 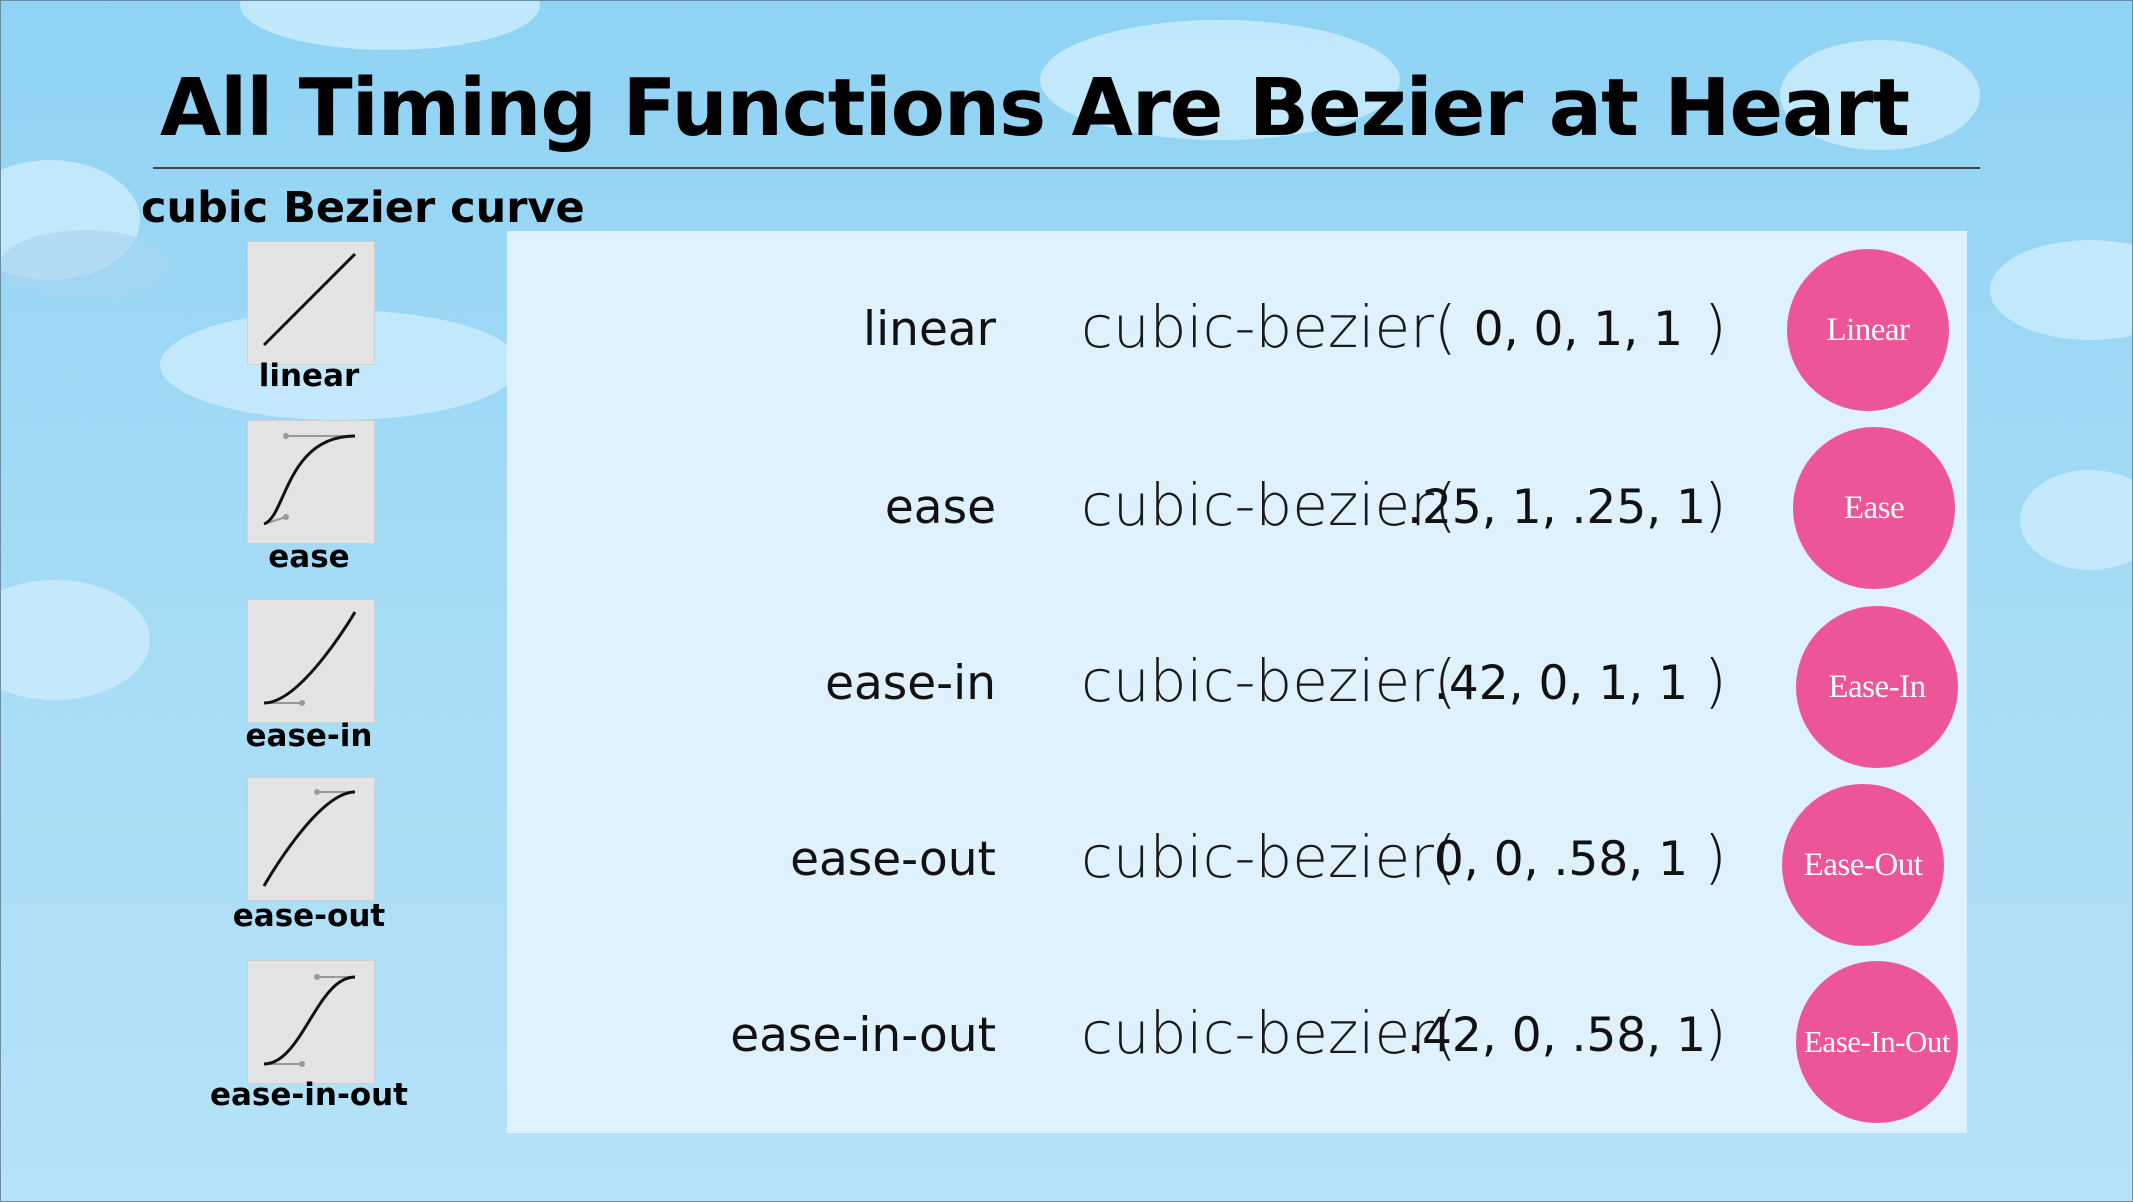 I want to click on timing-function-name: ease, so click(x=940, y=507).